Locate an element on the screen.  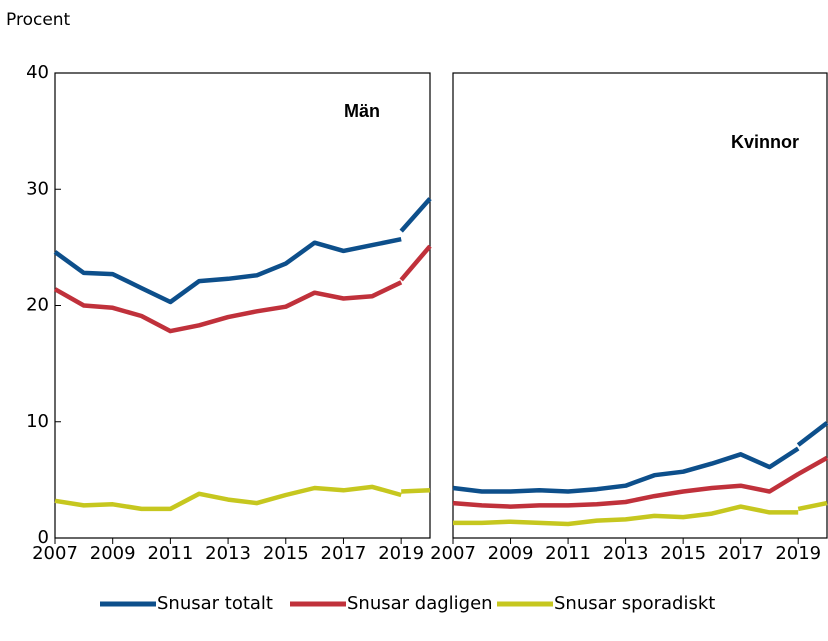
y-tick-label: 40 is located at coordinates (37, 72).